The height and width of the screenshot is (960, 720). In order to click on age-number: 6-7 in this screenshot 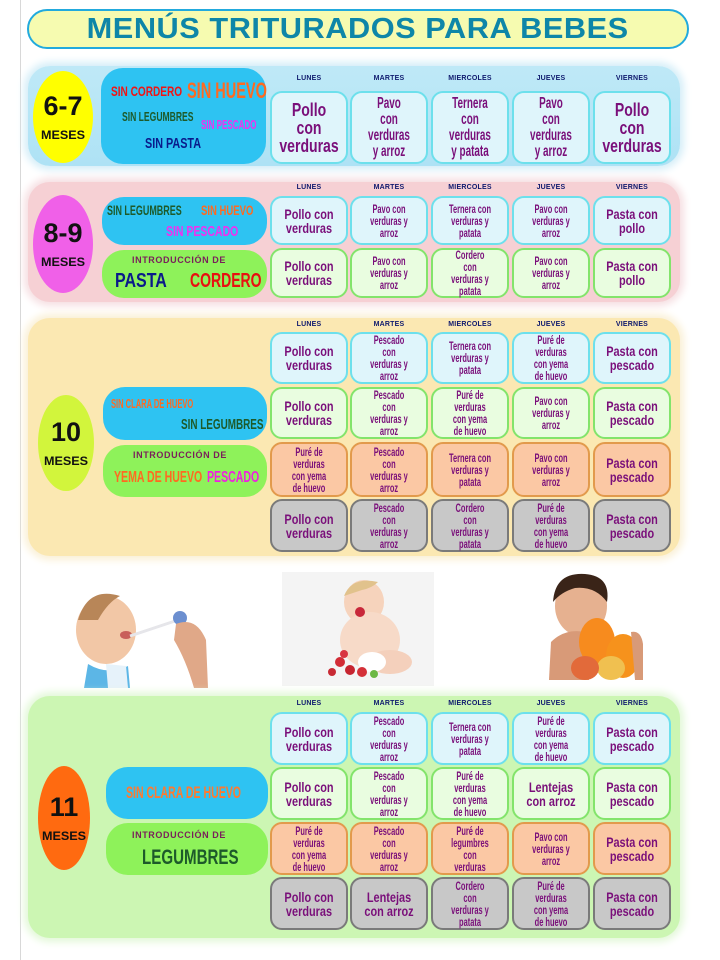, I will do `click(63, 105)`.